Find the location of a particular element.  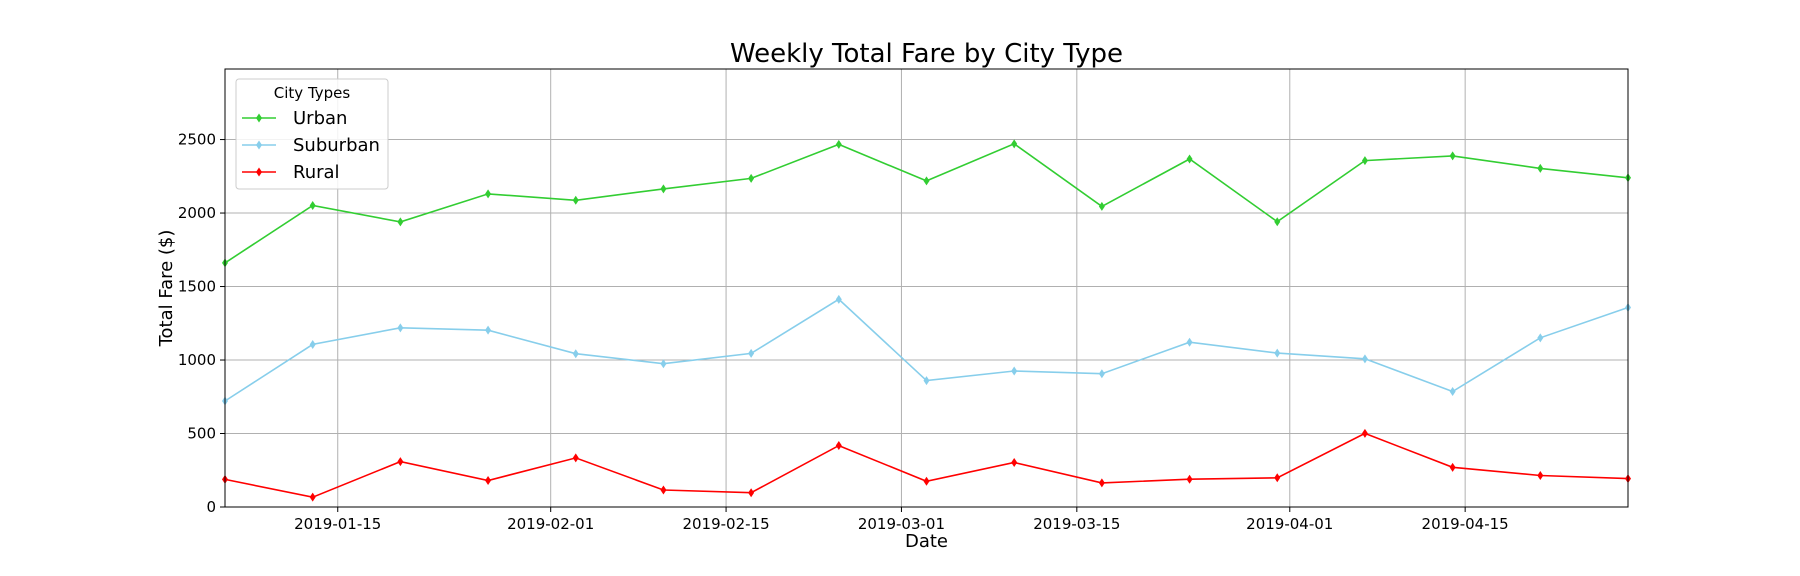

legend: City Types Urban Suburban Rural is located at coordinates (312, 134).